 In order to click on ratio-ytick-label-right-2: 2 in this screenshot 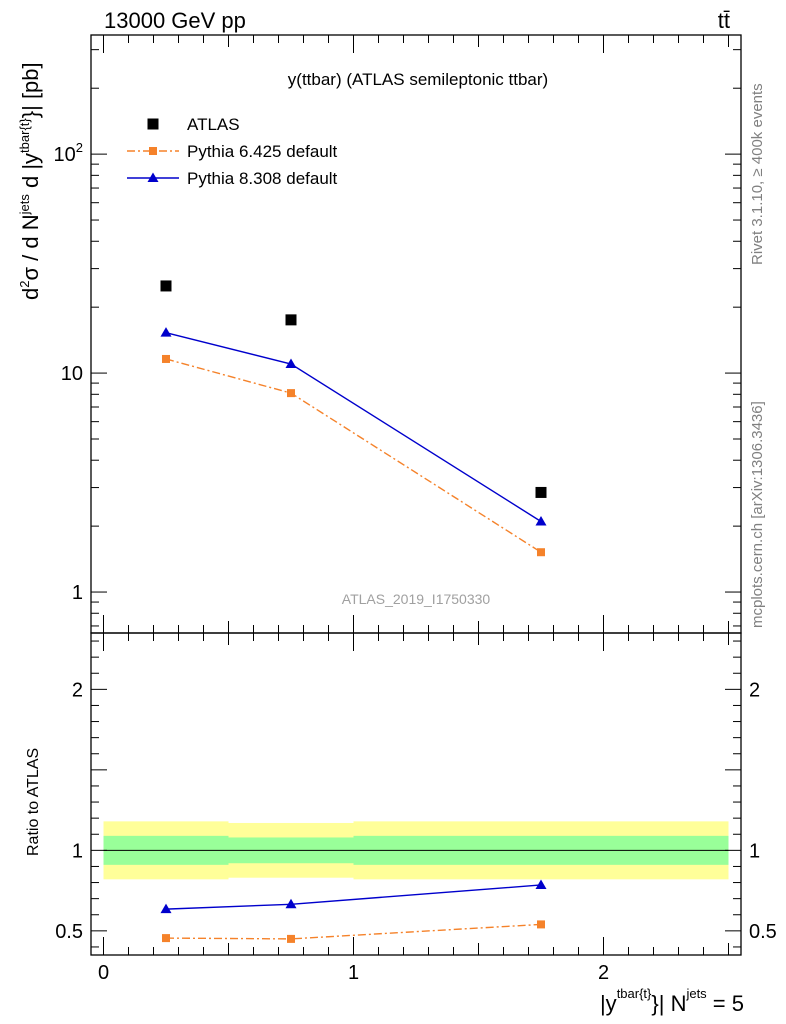, I will do `click(754, 690)`.